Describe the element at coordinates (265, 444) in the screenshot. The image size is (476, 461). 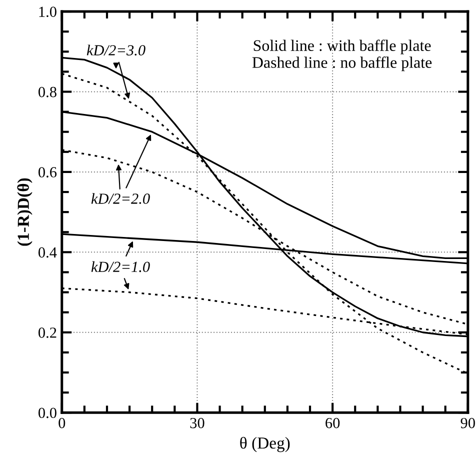
I see `x-axis-title: θ (Deg)` at that location.